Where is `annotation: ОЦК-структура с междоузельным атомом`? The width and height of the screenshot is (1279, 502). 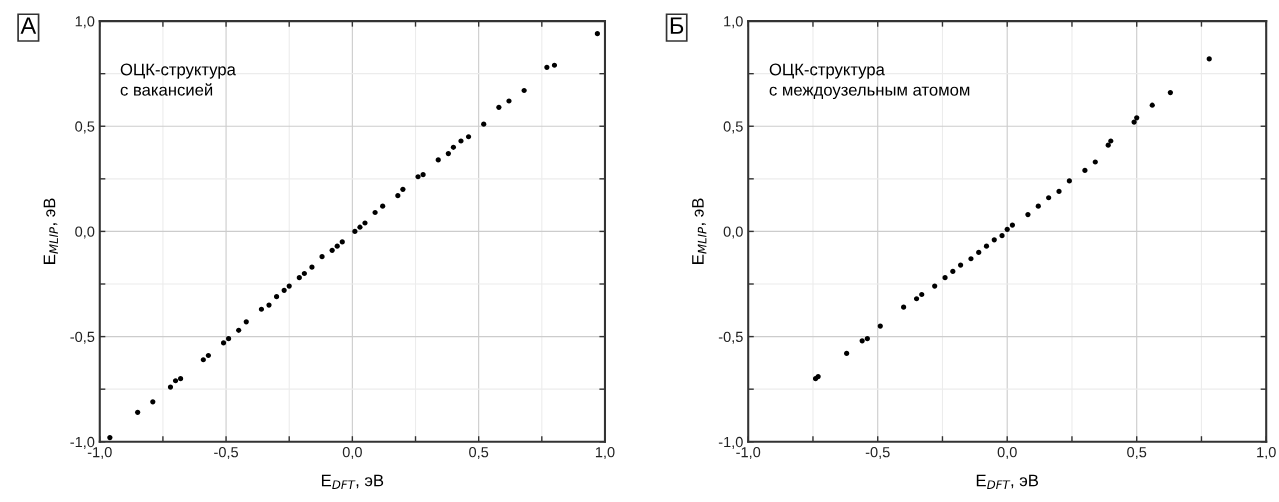 annotation: ОЦК-структура с междоузельным атомом is located at coordinates (869, 81).